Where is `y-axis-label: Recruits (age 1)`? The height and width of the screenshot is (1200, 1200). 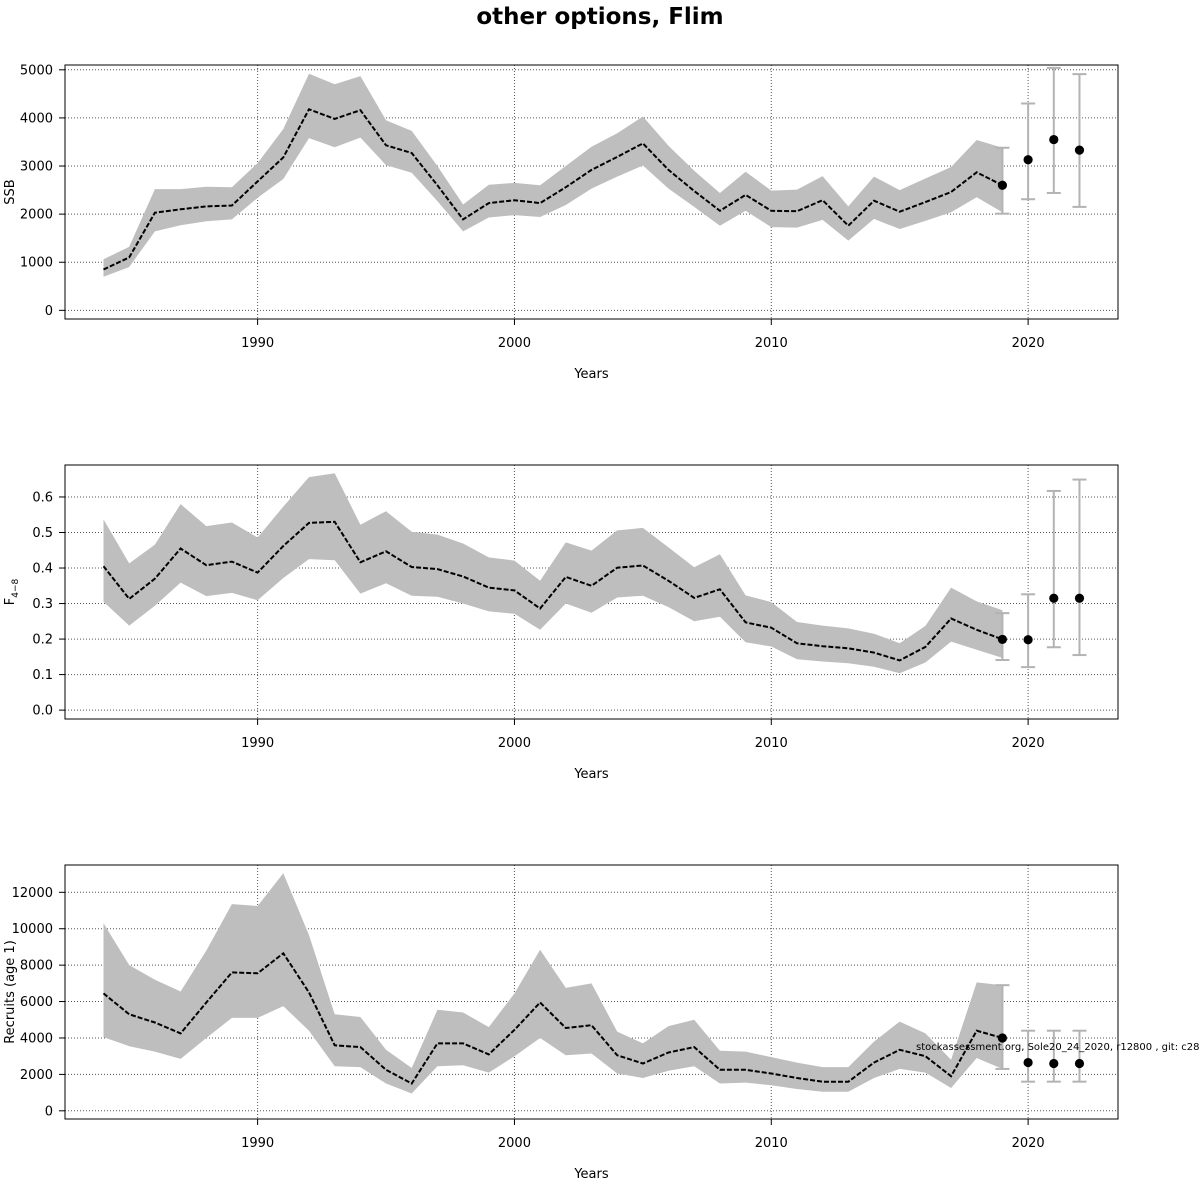
y-axis-label: Recruits (age 1) is located at coordinates (10, 992).